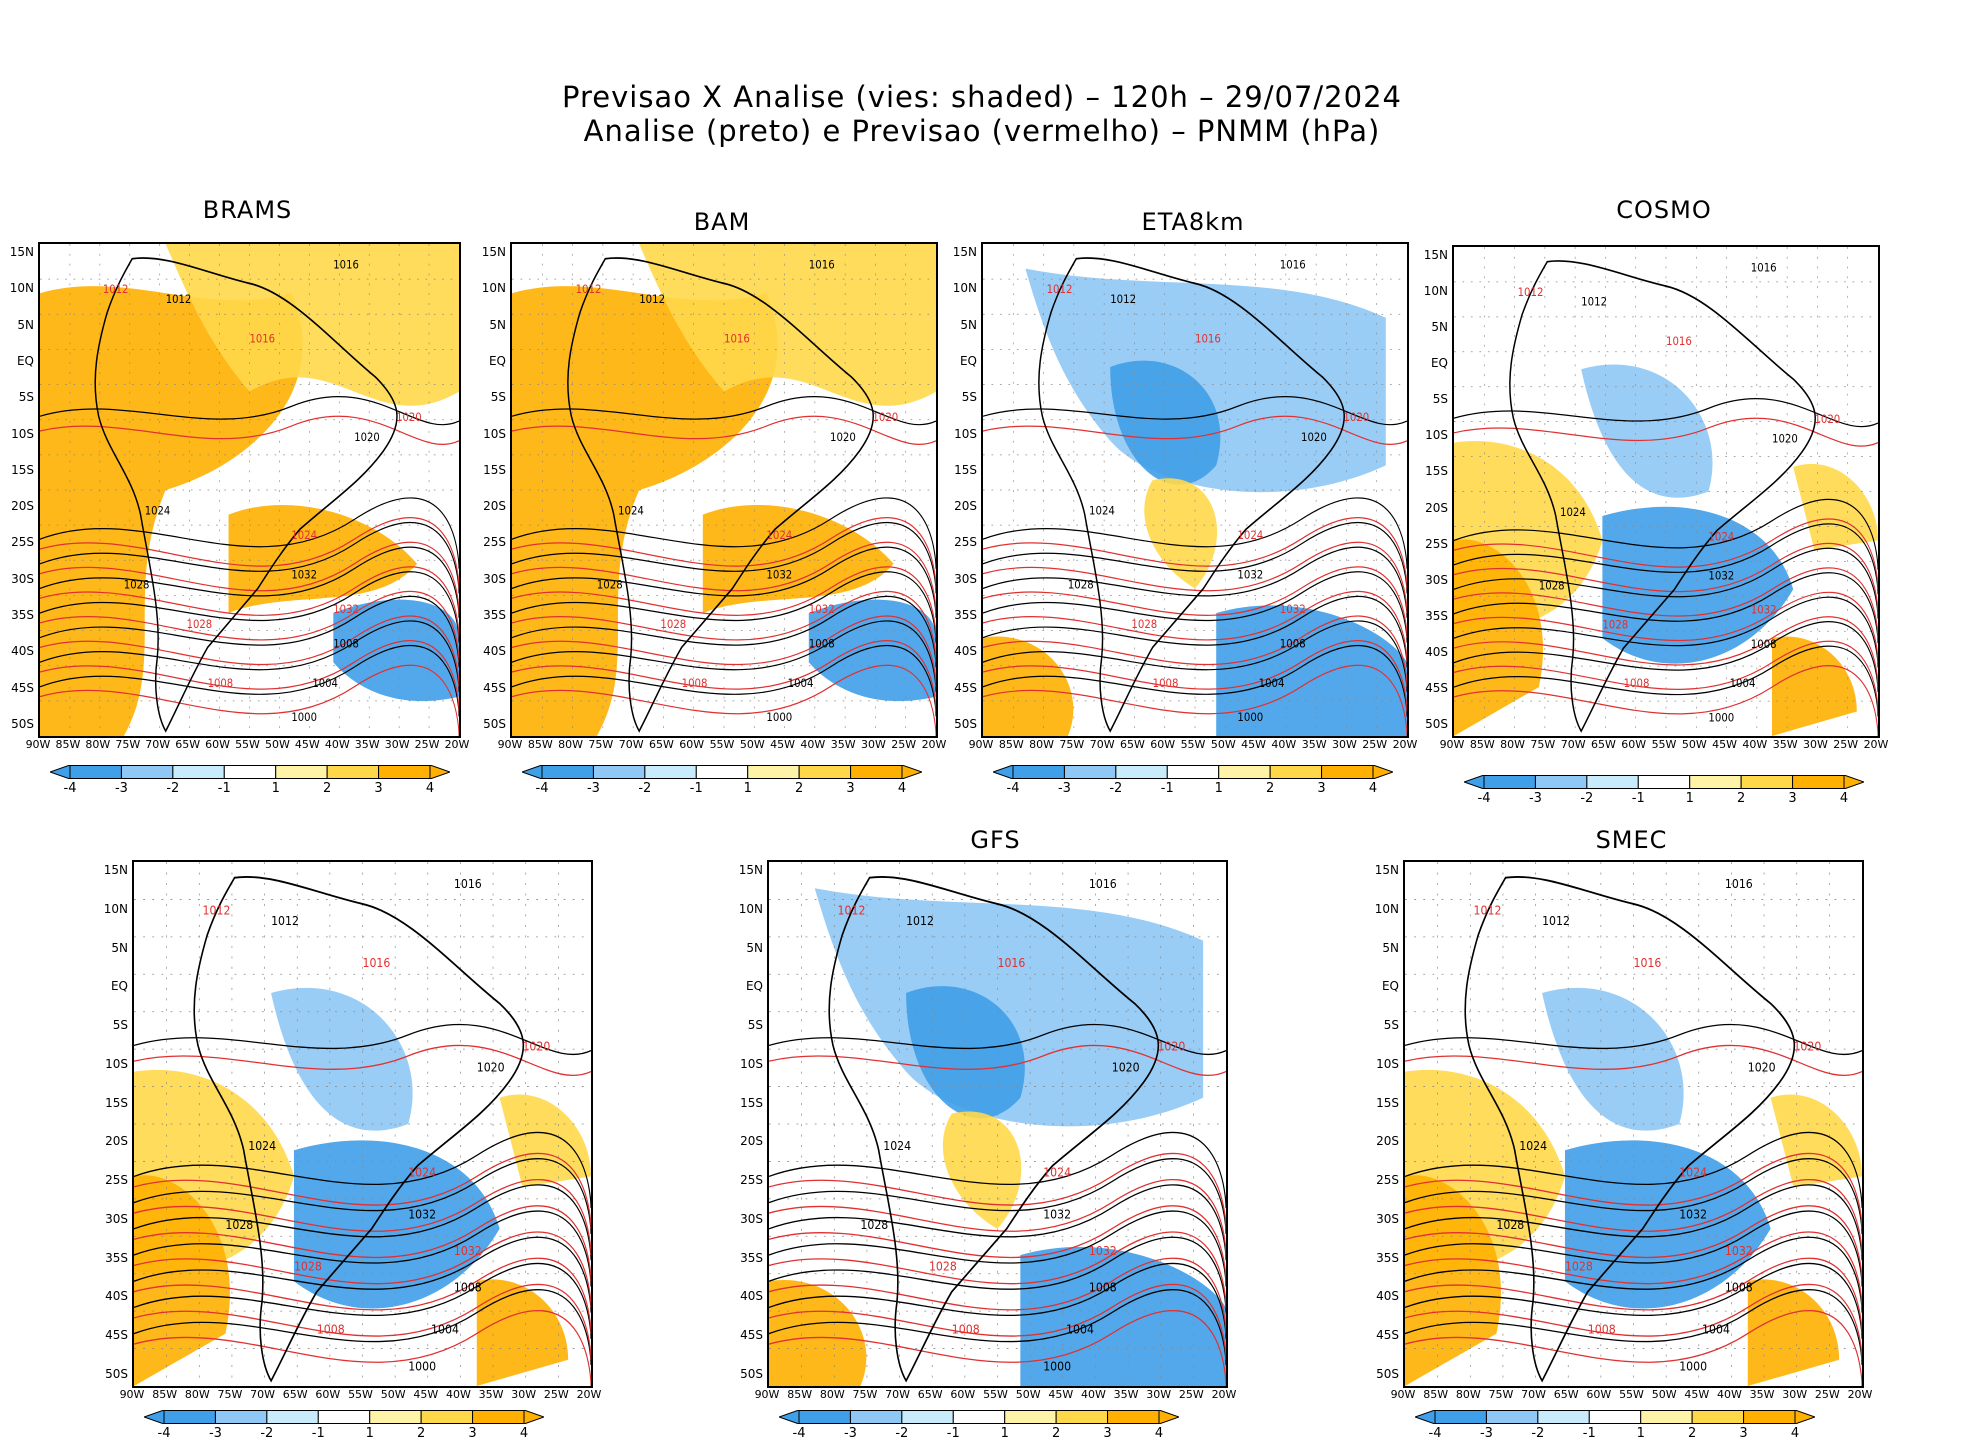  What do you see at coordinates (1664, 790) in the screenshot?
I see `colorbar-4: -4 -3 -2 -1 1 2 3 4` at bounding box center [1664, 790].